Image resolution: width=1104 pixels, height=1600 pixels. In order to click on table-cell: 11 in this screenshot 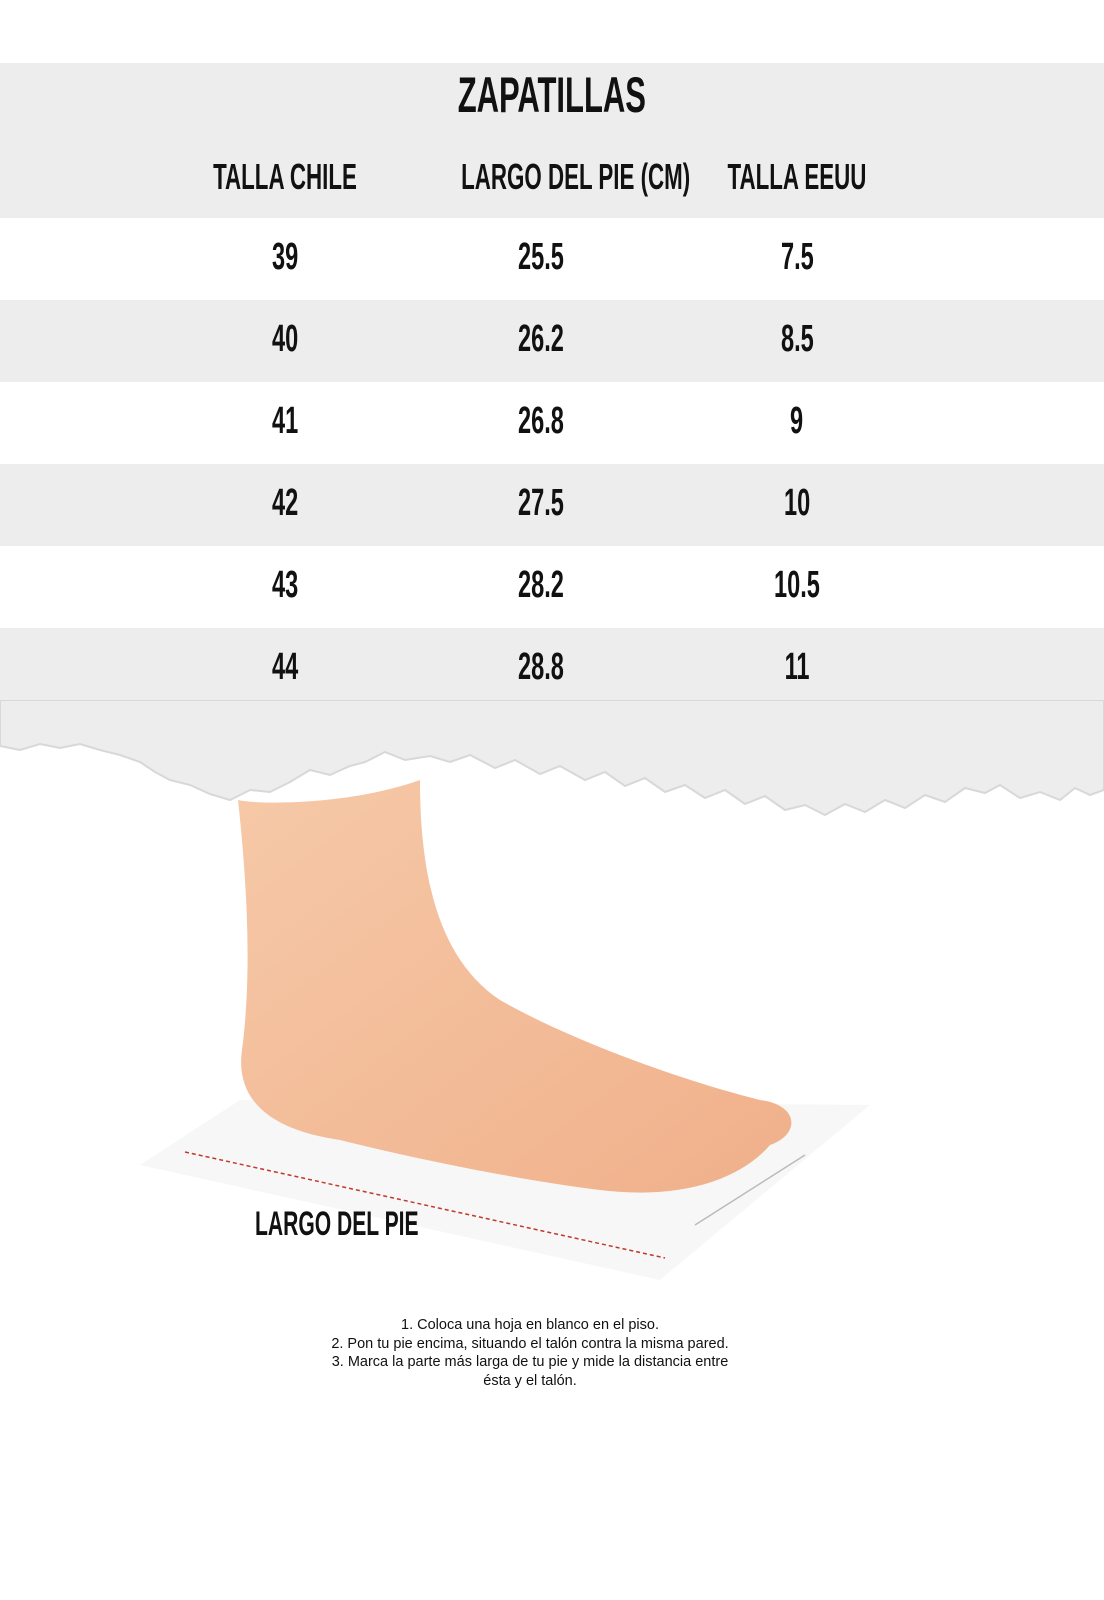, I will do `click(797, 667)`.